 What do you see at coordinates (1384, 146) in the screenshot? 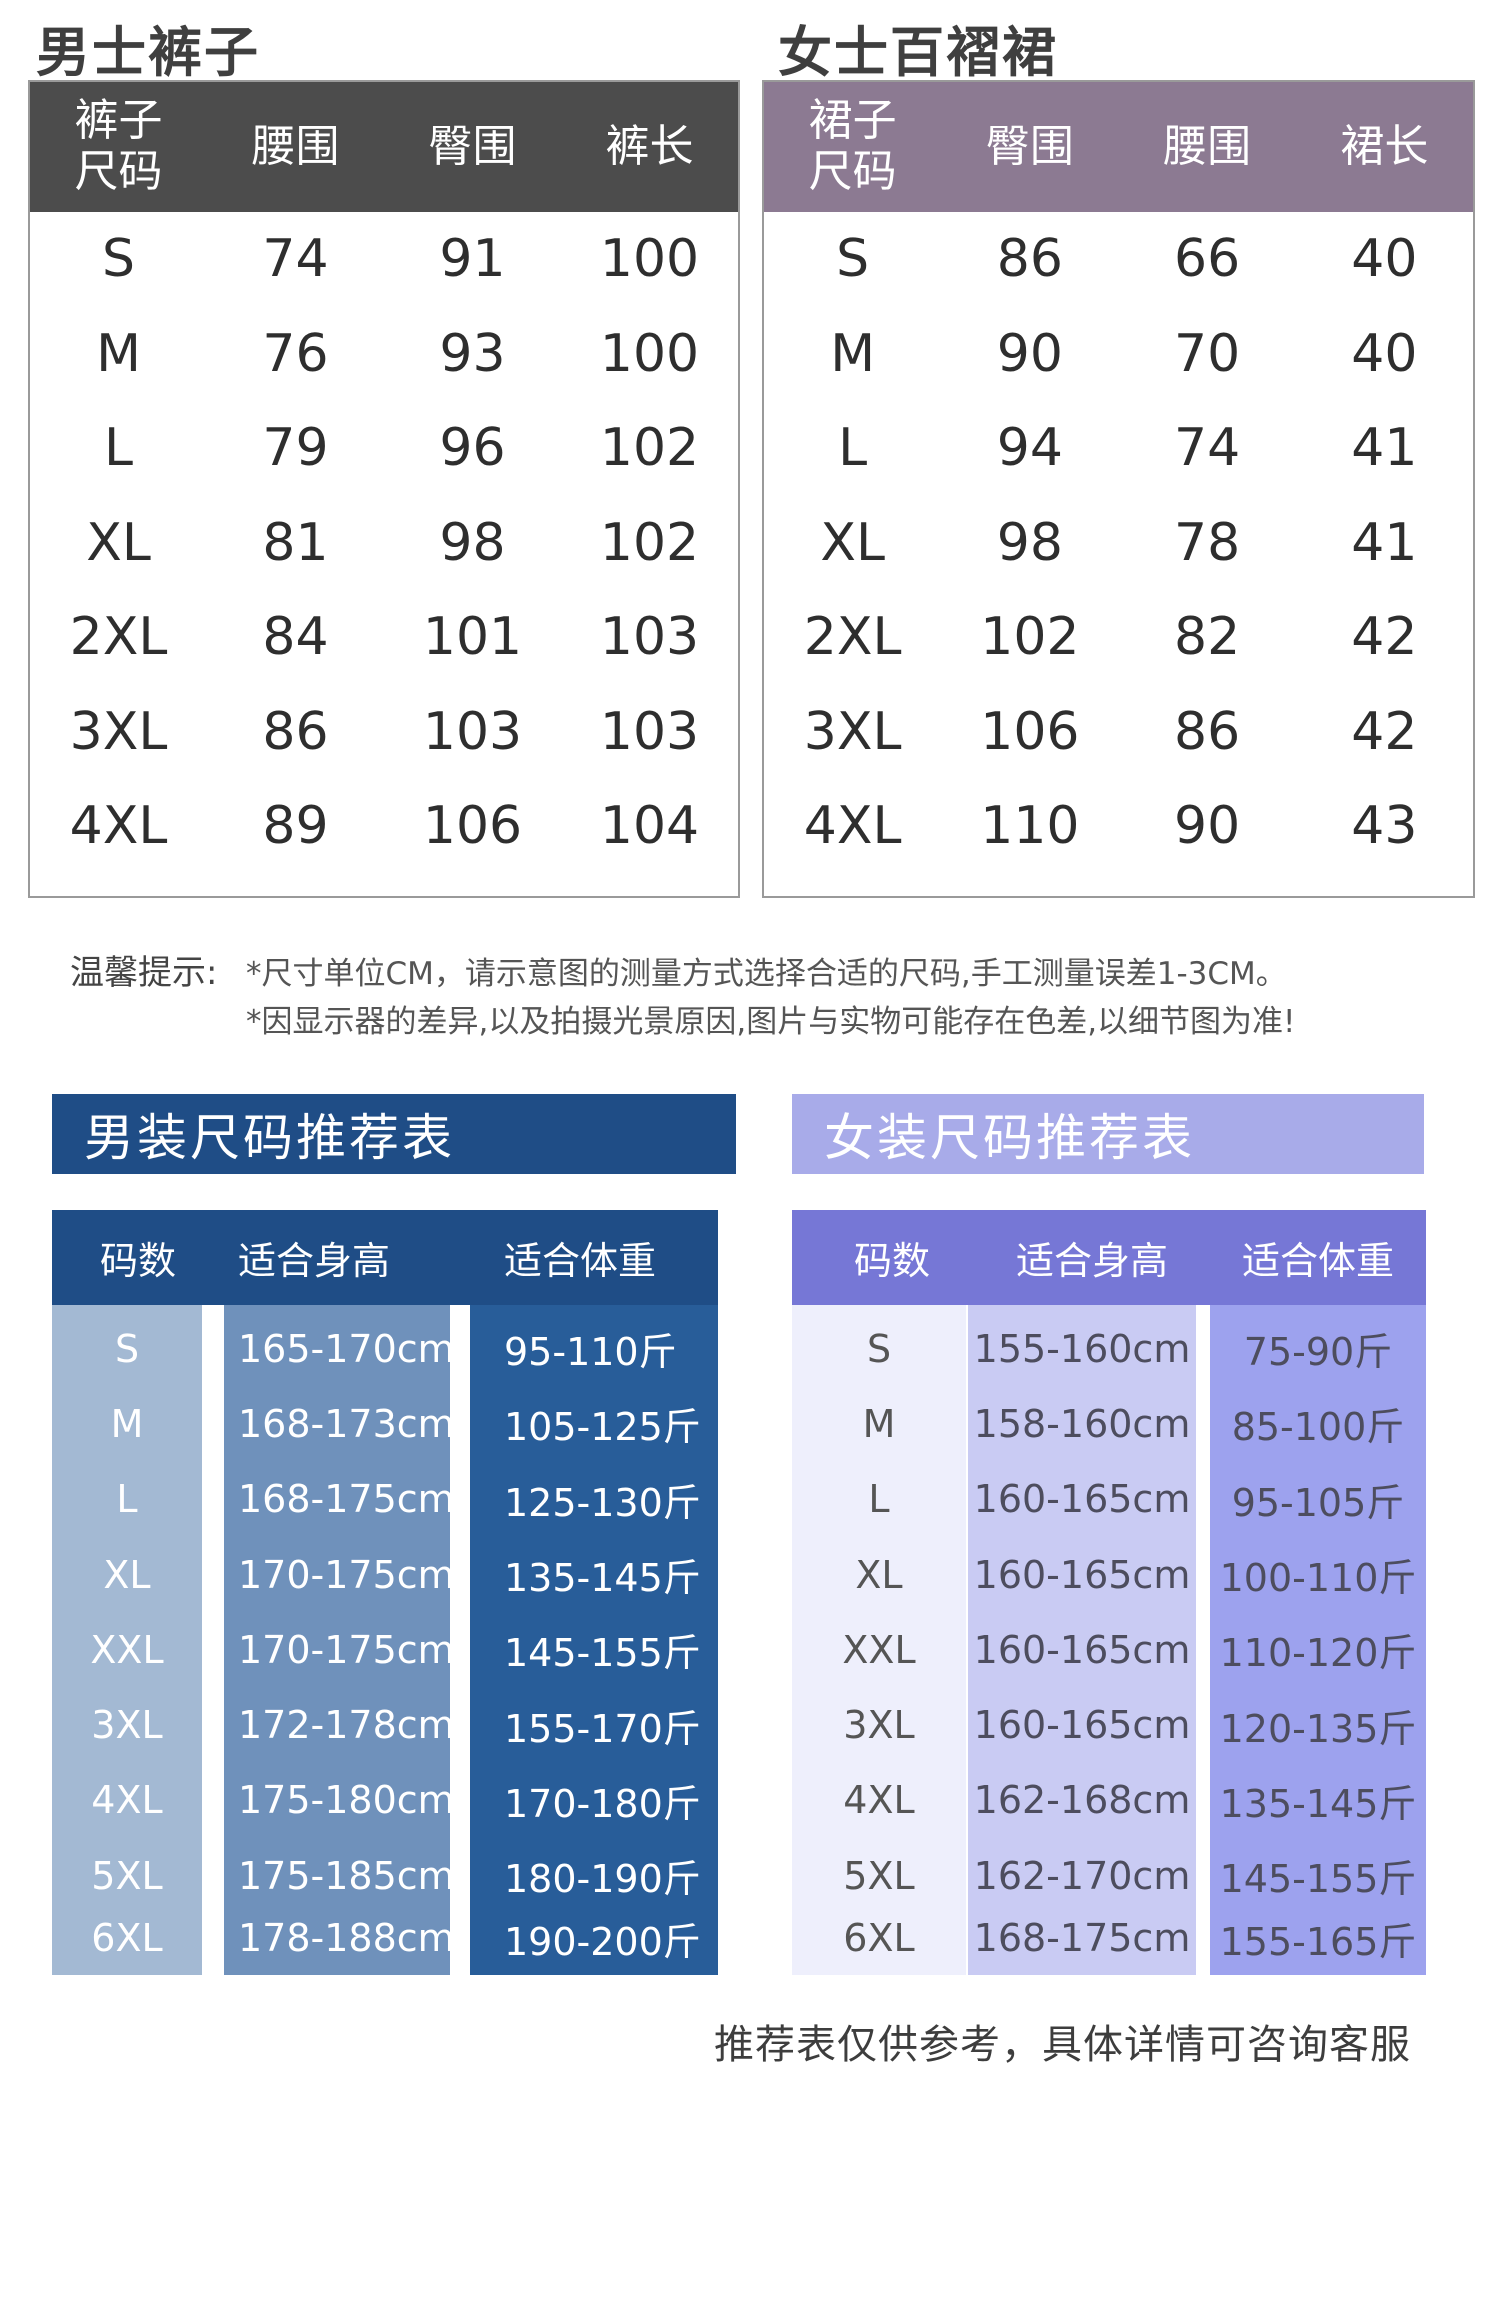
I see `header-length: 裙长` at bounding box center [1384, 146].